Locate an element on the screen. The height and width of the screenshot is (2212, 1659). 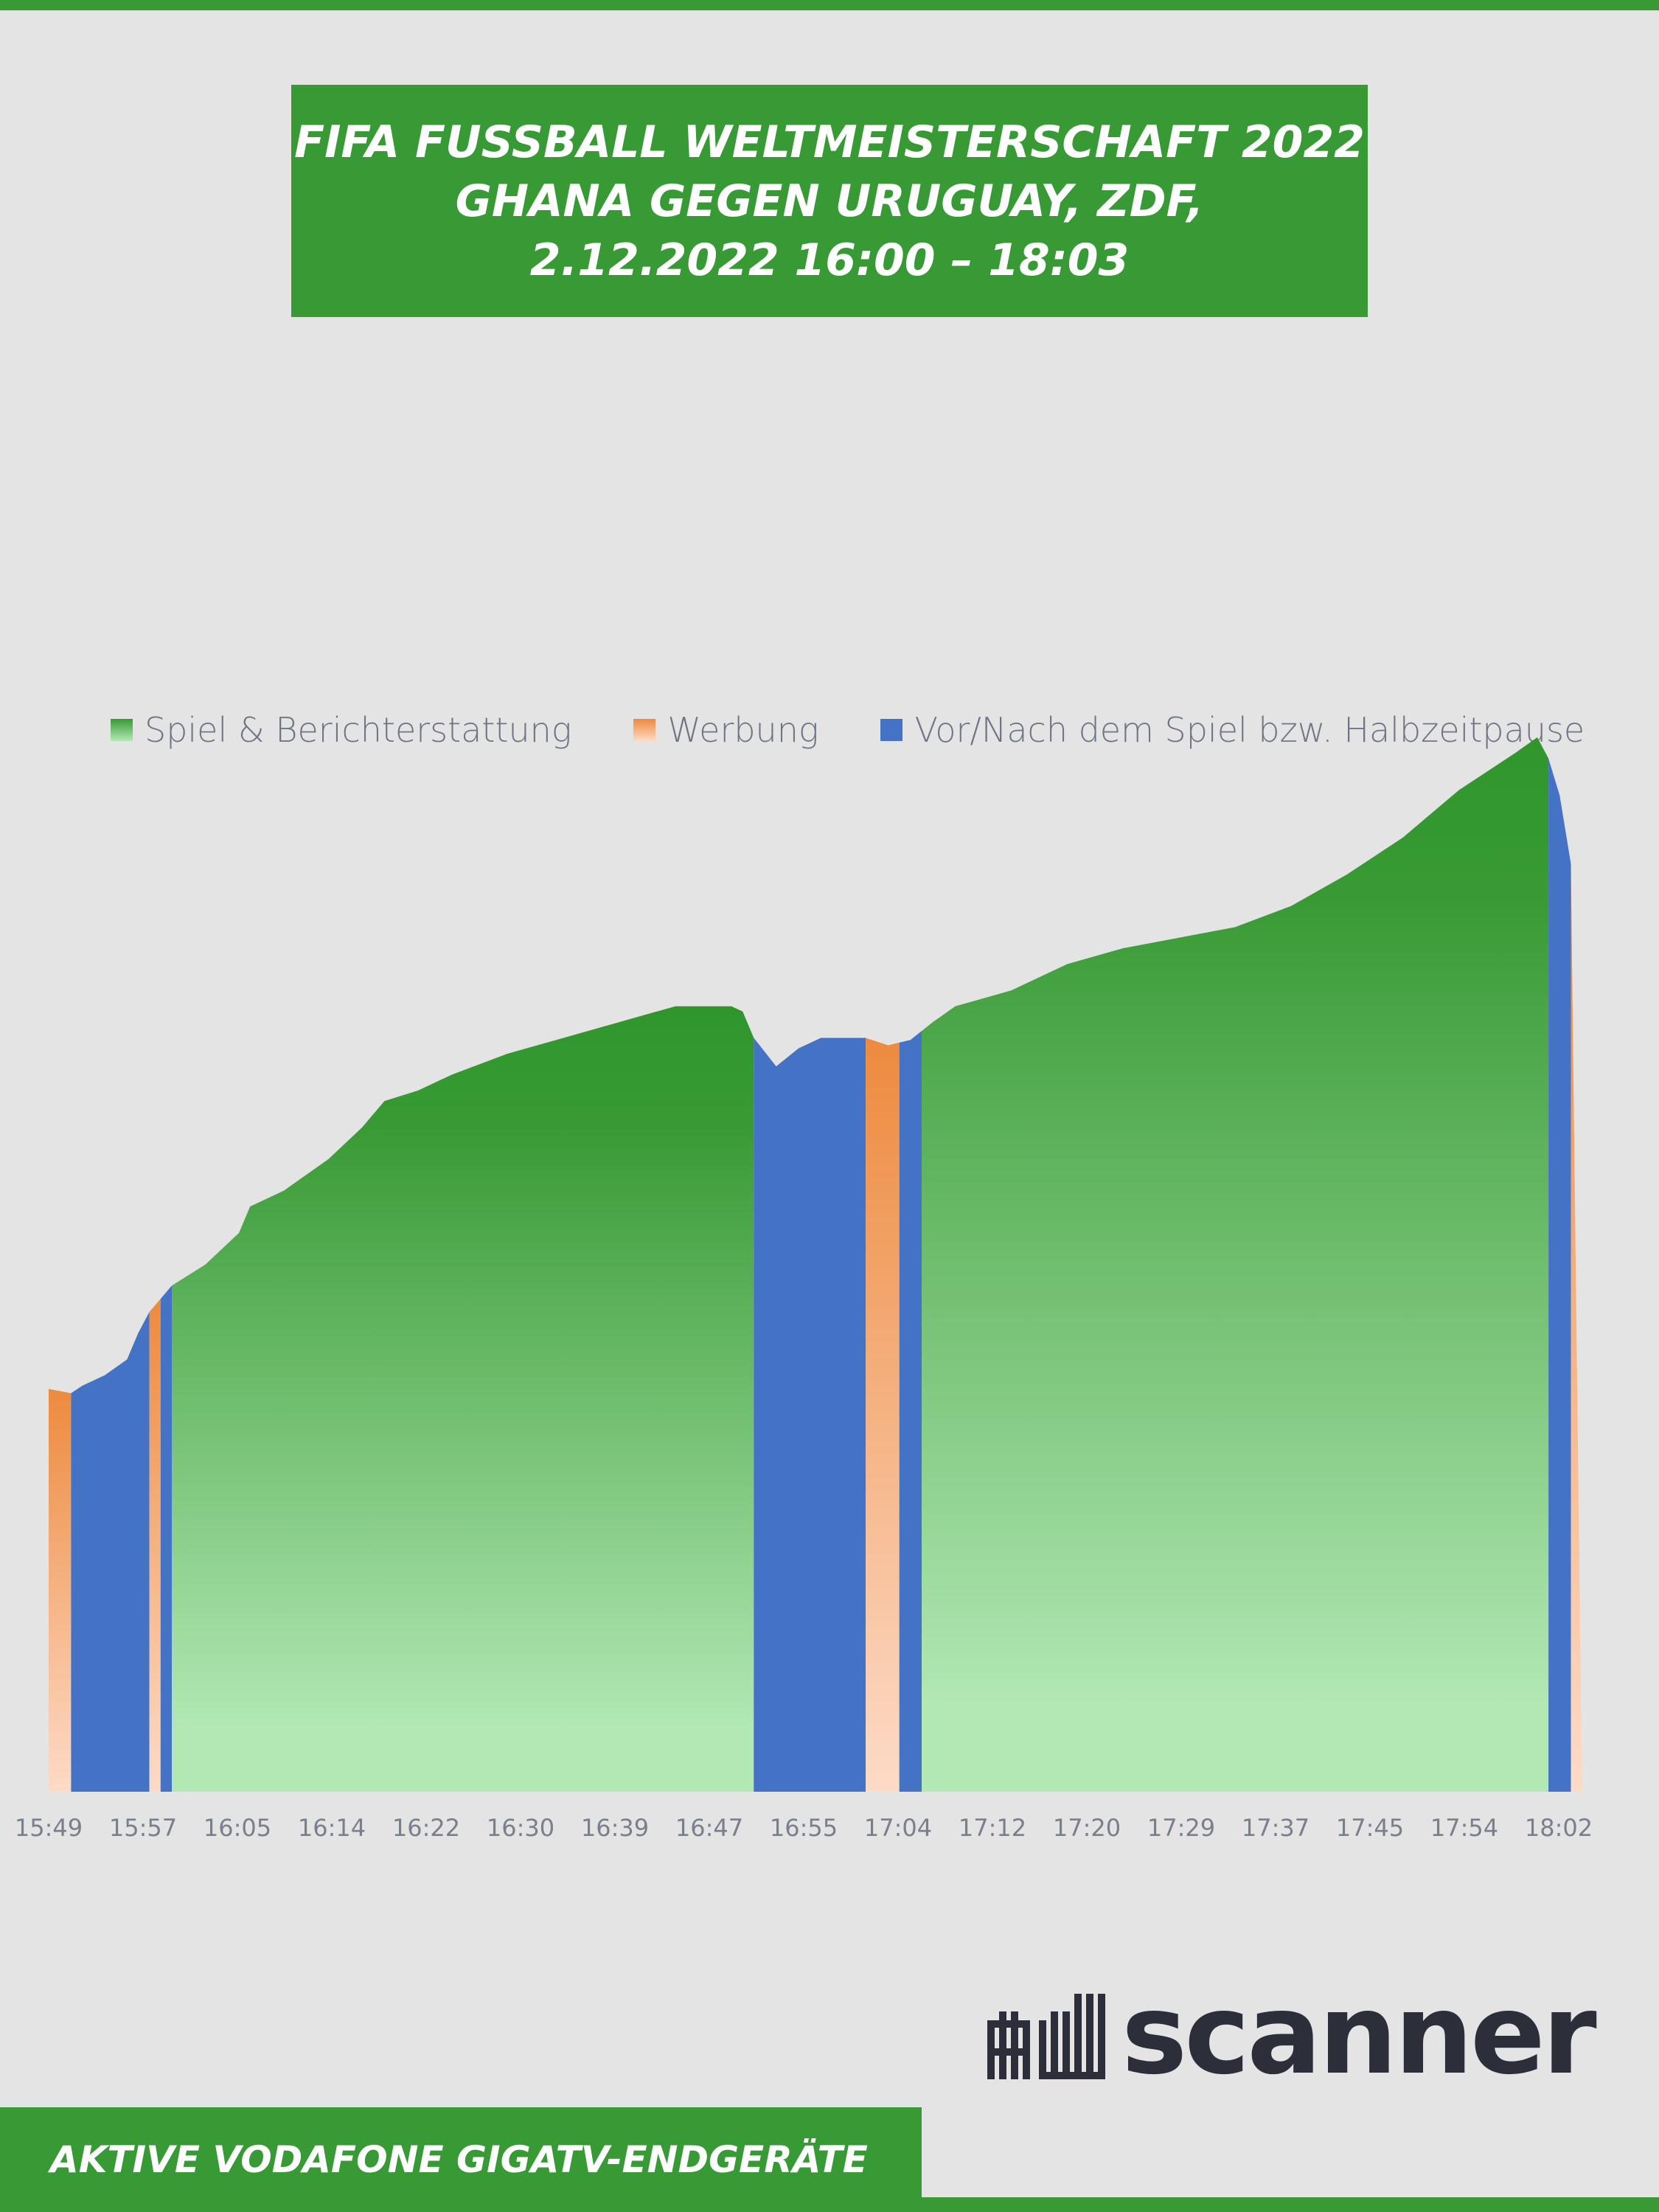
x-tick-label: 17:37 is located at coordinates (1276, 1828).